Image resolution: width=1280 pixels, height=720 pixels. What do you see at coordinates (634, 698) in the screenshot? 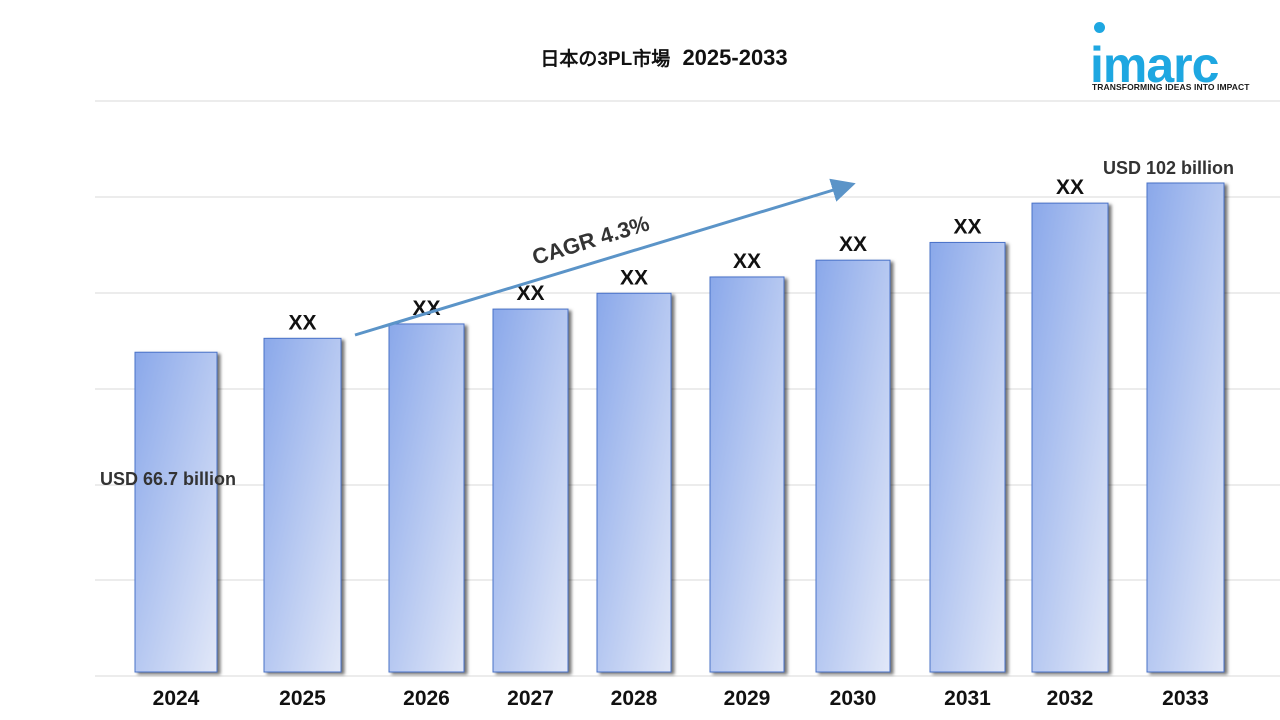
I see `x-tick-2028: 2028` at bounding box center [634, 698].